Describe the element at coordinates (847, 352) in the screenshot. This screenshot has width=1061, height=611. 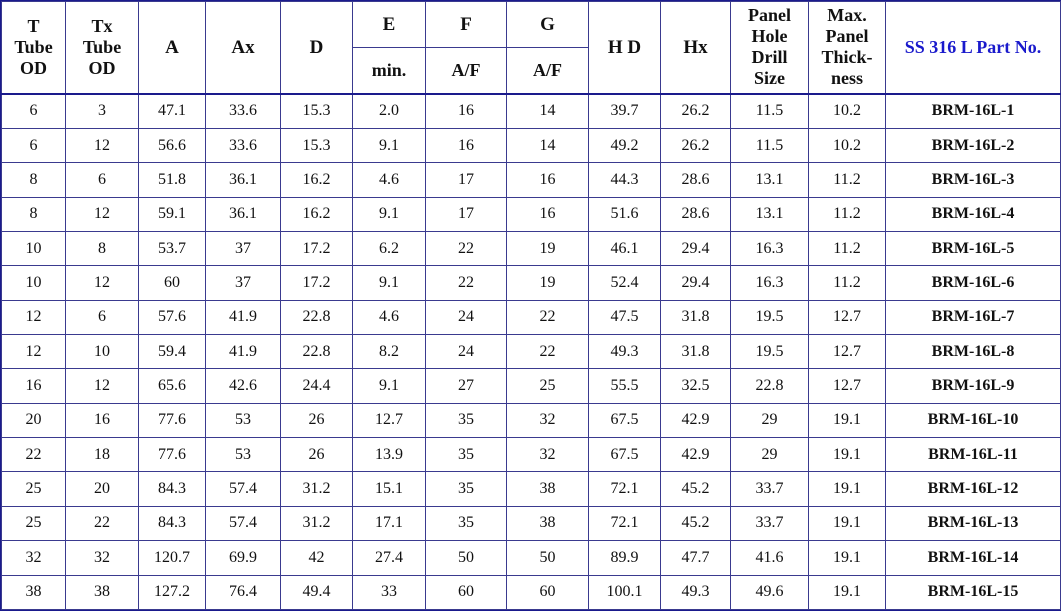
I see `cell-max-panel-thickness: 12.7` at that location.